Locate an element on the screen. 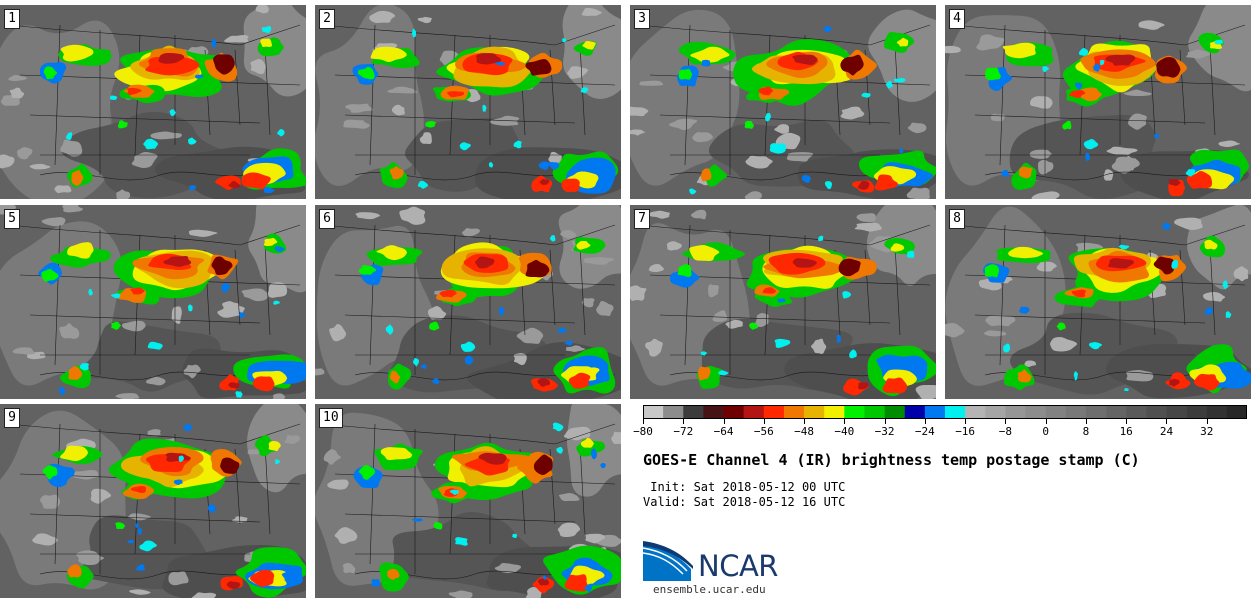 This screenshot has height=598, width=1260. colorbar-tick-label: −32 is located at coordinates (884, 431).